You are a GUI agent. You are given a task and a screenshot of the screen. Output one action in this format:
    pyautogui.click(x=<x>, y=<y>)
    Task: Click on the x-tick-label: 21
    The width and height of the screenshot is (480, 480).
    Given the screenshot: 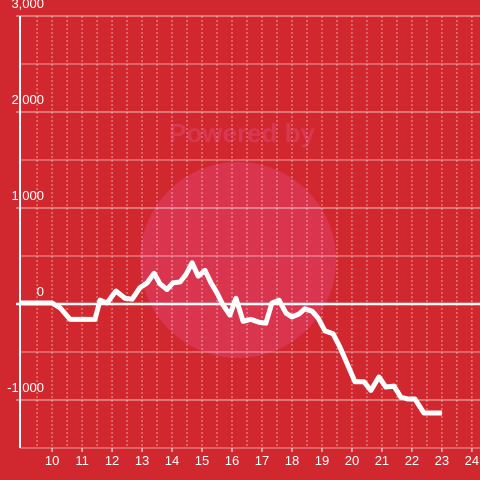 What is the action you would take?
    pyautogui.click(x=382, y=460)
    